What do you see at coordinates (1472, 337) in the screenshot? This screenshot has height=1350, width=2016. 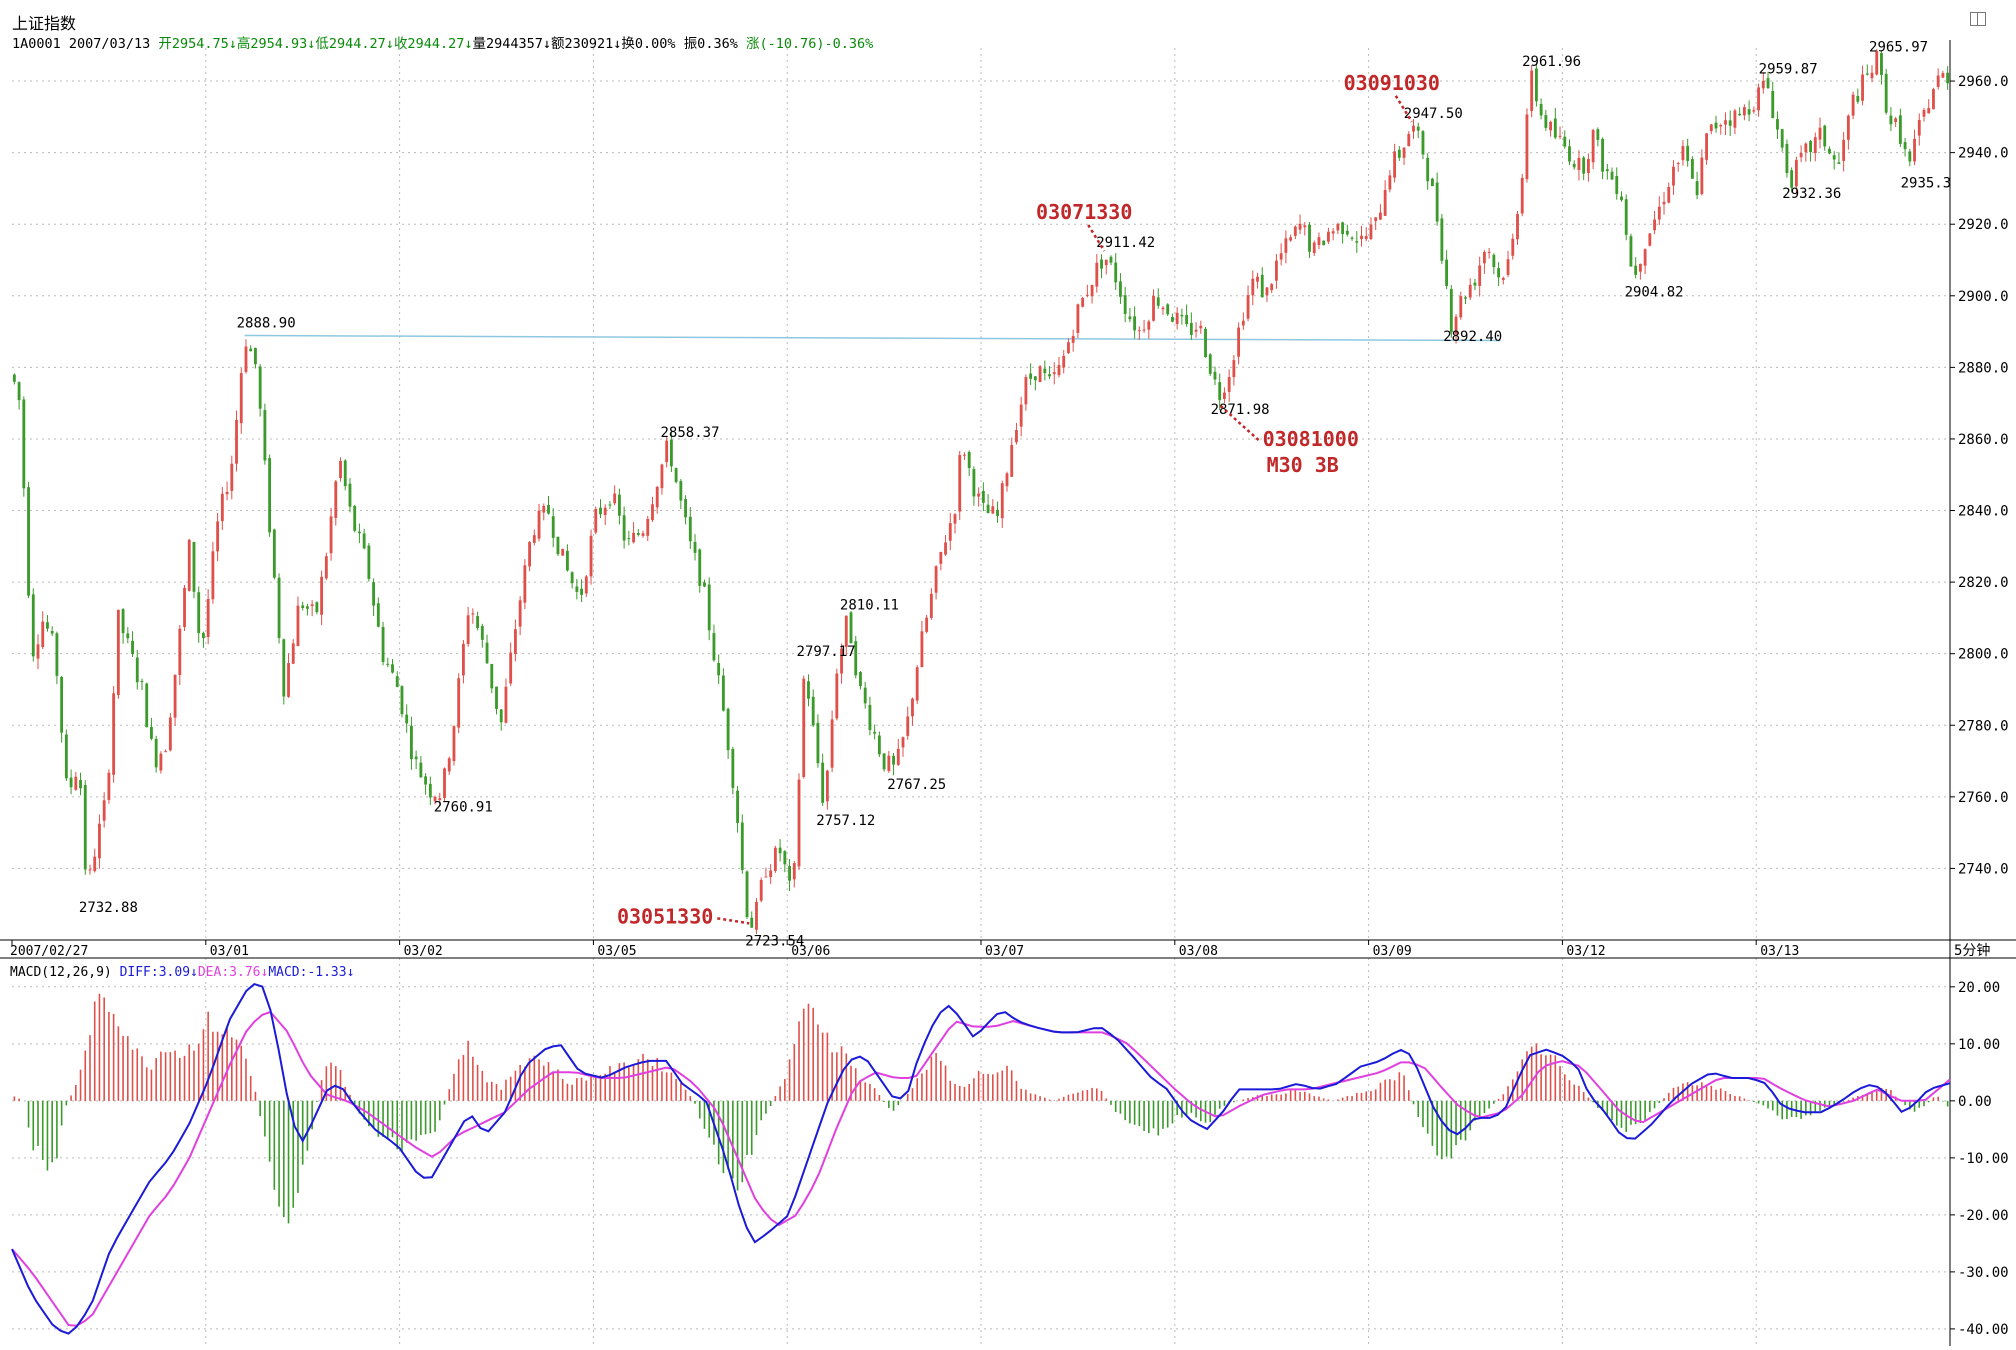 I see `price-point-label: 2892.40` at bounding box center [1472, 337].